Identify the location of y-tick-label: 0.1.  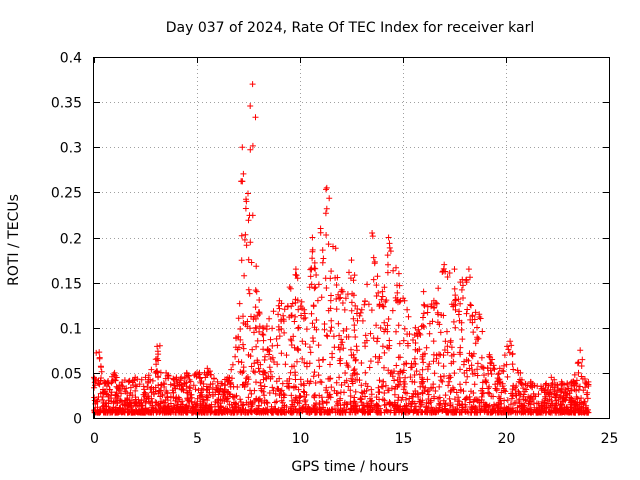
(71, 330).